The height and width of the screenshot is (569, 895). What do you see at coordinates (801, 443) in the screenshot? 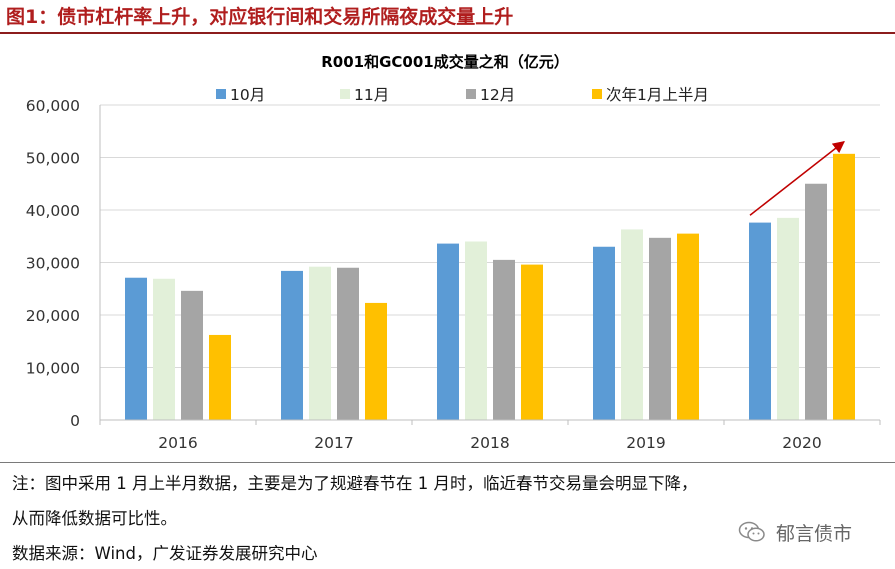
I see `x-tick-label: 2020` at bounding box center [801, 443].